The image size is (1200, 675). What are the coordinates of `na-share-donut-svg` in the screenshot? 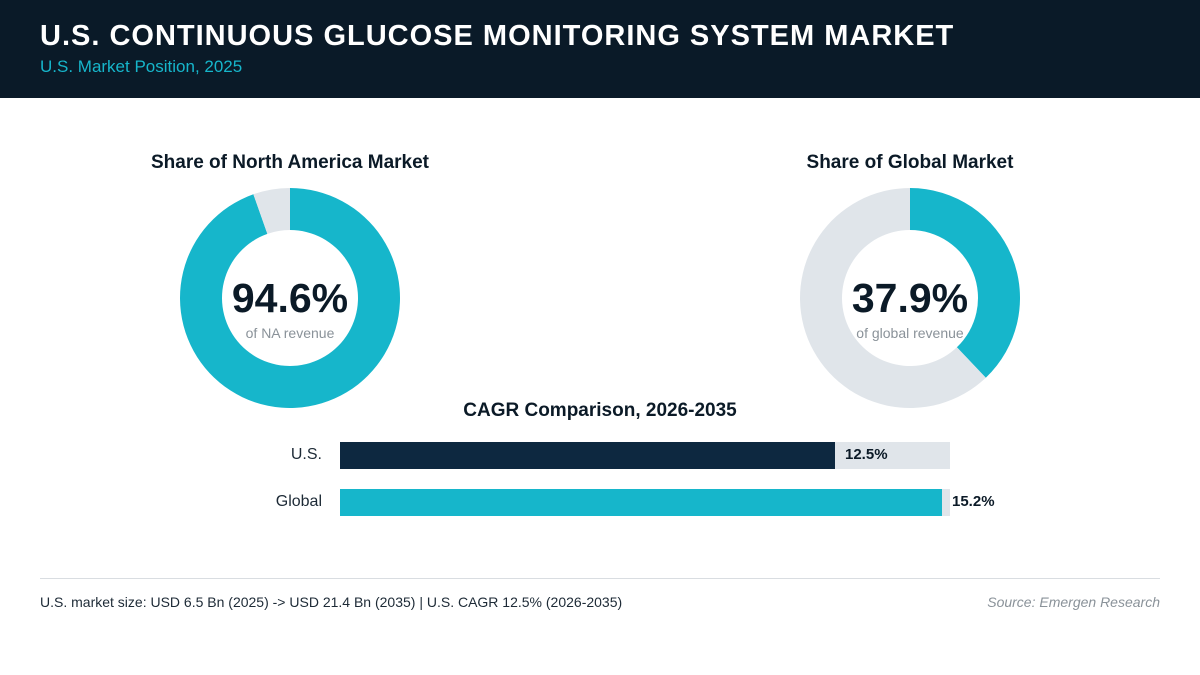 It's located at (290, 298).